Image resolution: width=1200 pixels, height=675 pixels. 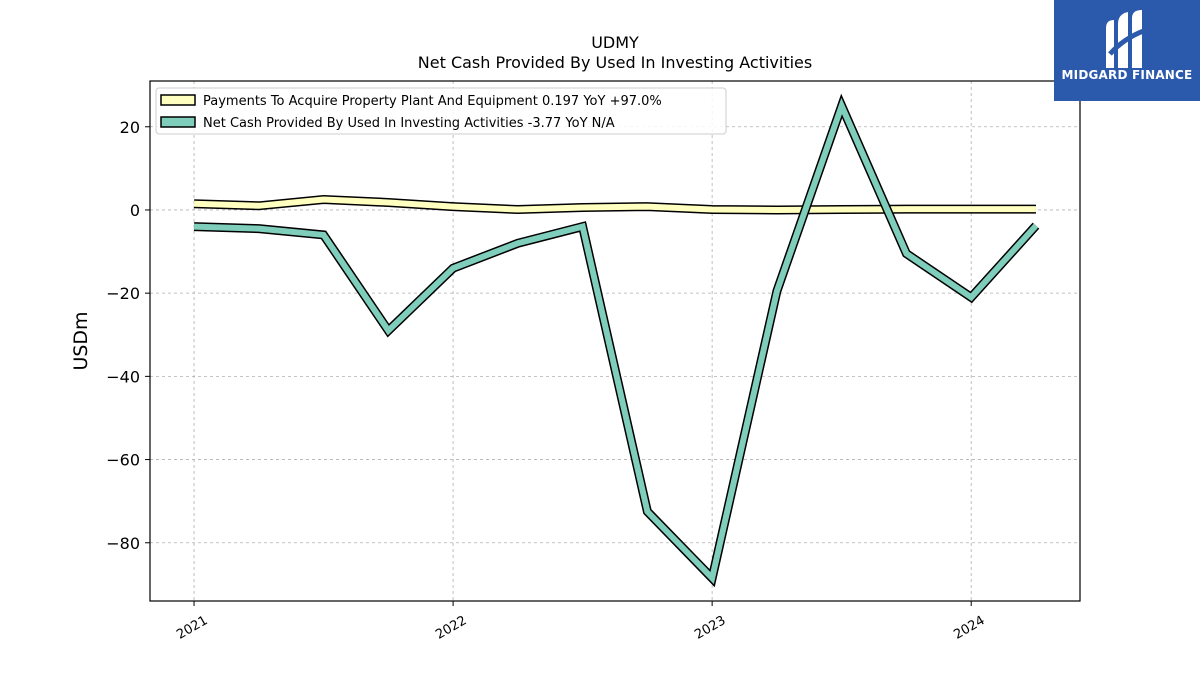 I want to click on x-tick-label: 2022, so click(x=451, y=628).